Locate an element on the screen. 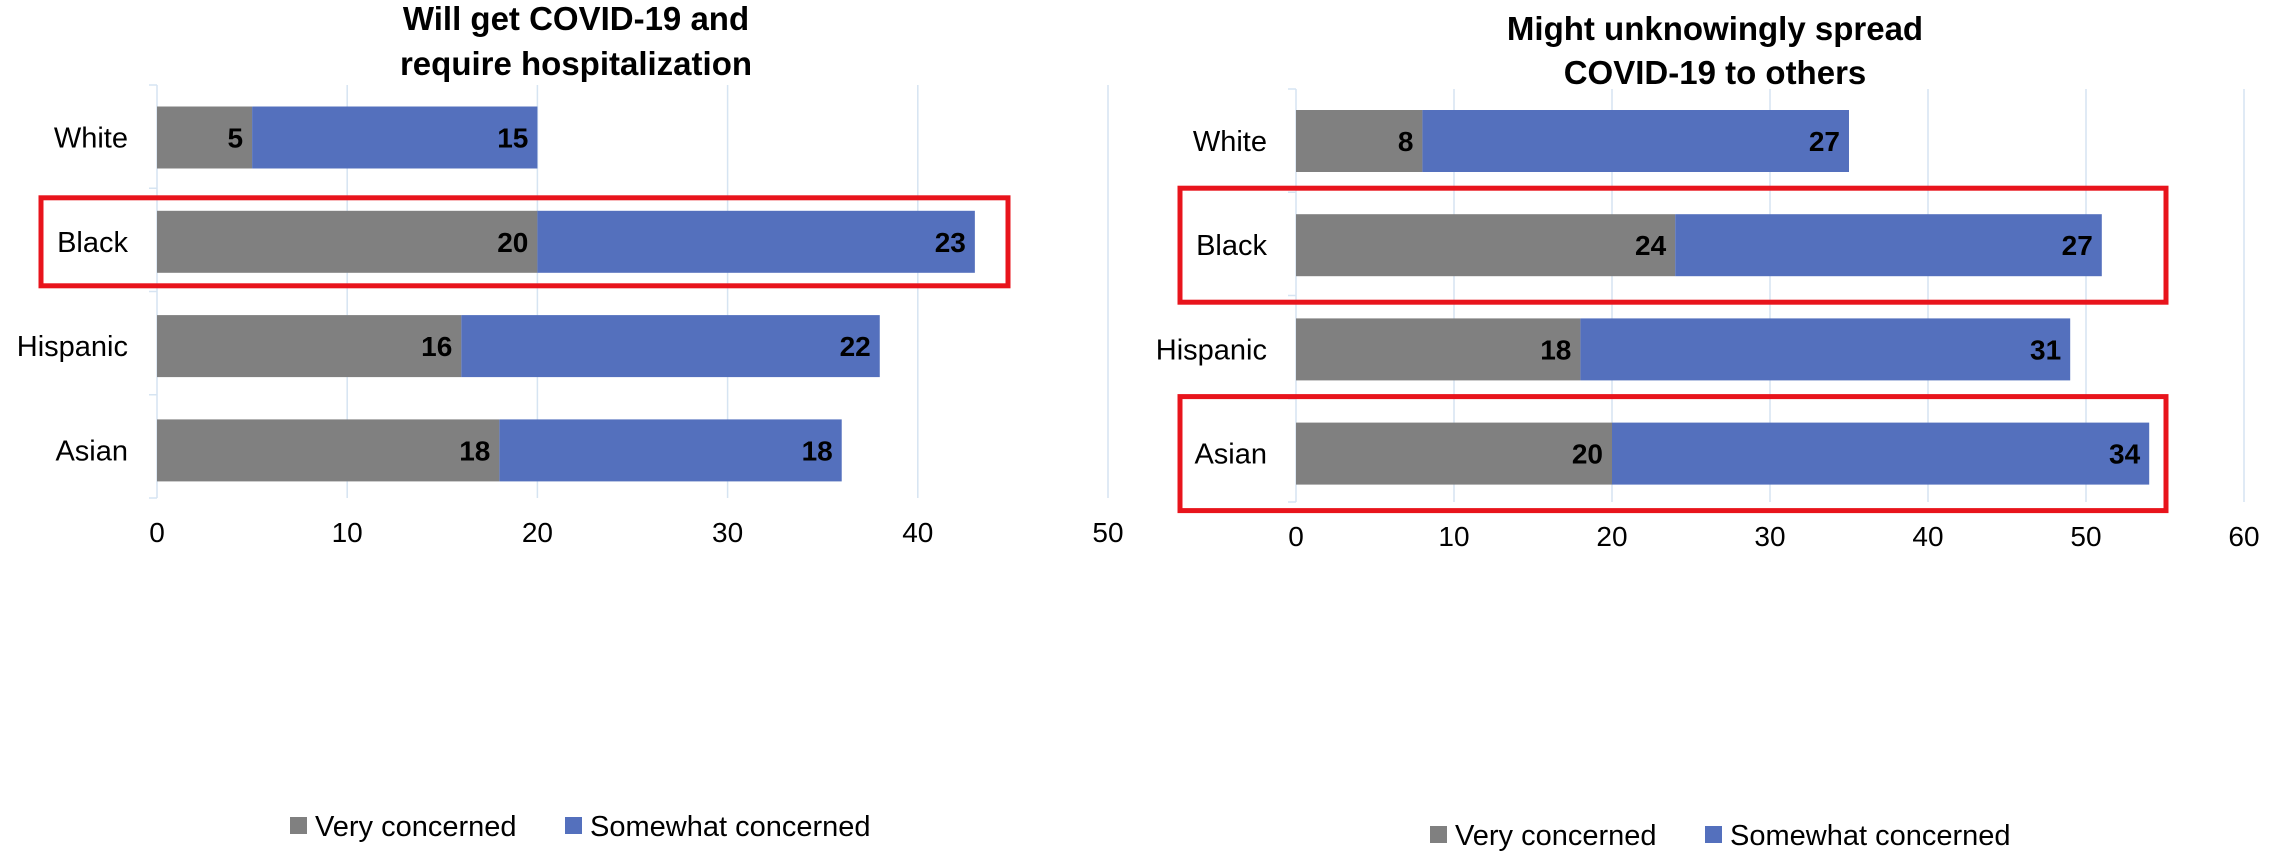 This screenshot has height=854, width=2284. highlight-box-asian is located at coordinates (1673, 454).